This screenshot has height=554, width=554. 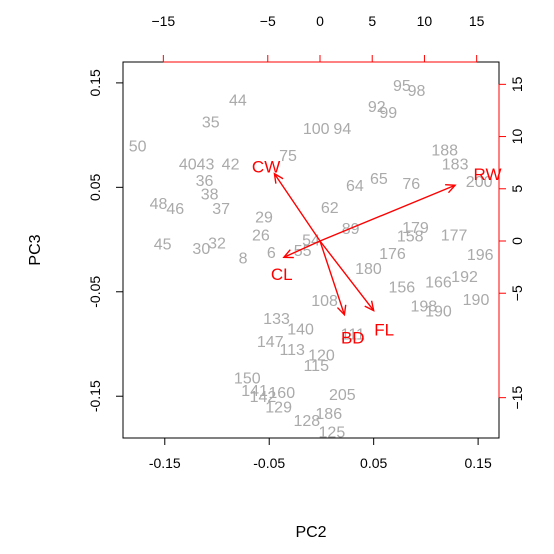 What do you see at coordinates (373, 463) in the screenshot?
I see `bottom-tick-label: 0.05` at bounding box center [373, 463].